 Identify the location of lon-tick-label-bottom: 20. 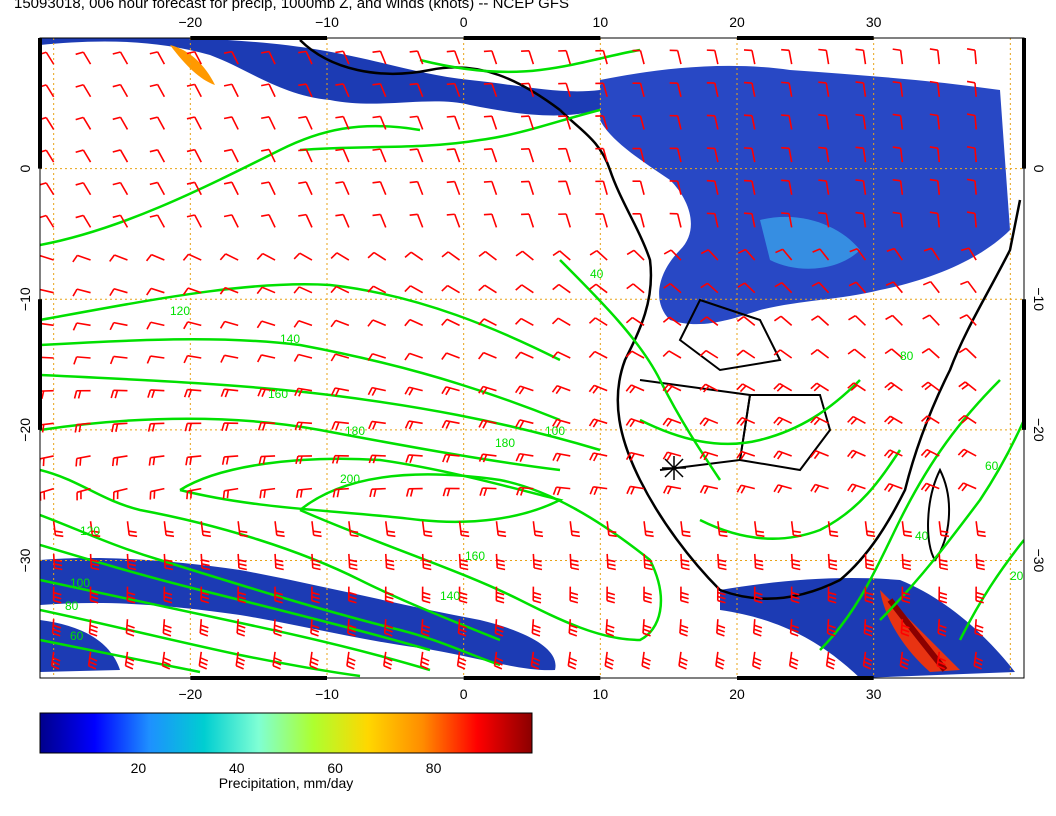
(737, 694).